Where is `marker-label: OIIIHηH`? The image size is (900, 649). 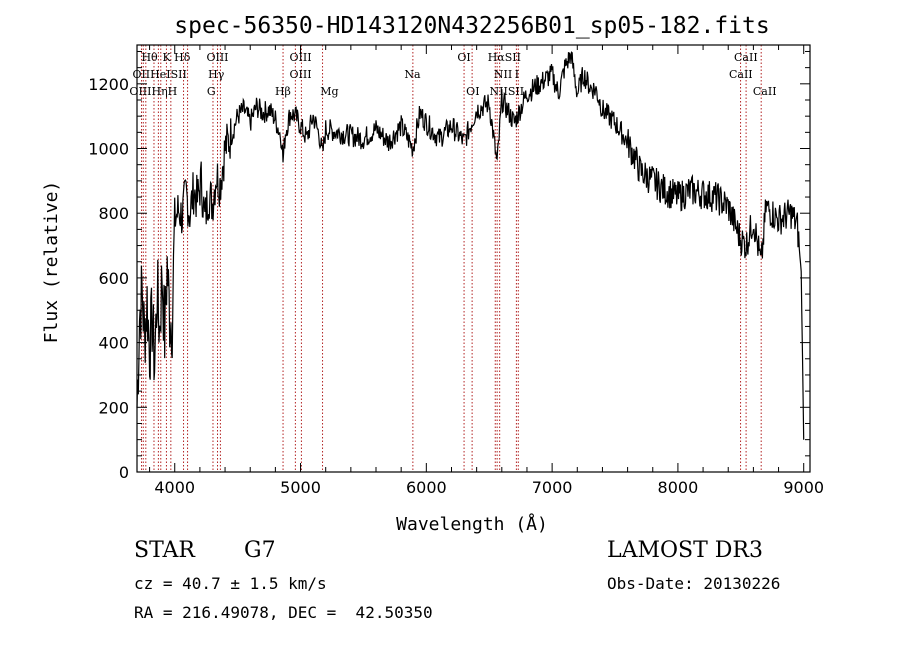 marker-label: OIIIHηH is located at coordinates (153, 91).